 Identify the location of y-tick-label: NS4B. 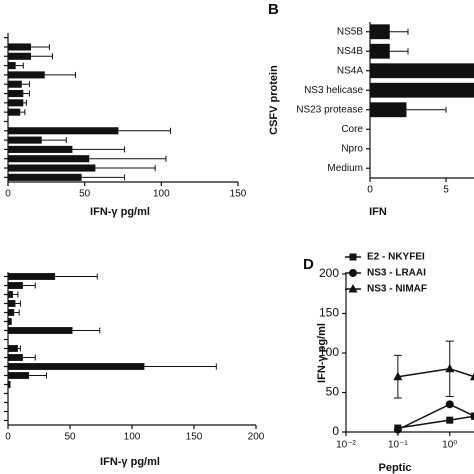
(350, 51).